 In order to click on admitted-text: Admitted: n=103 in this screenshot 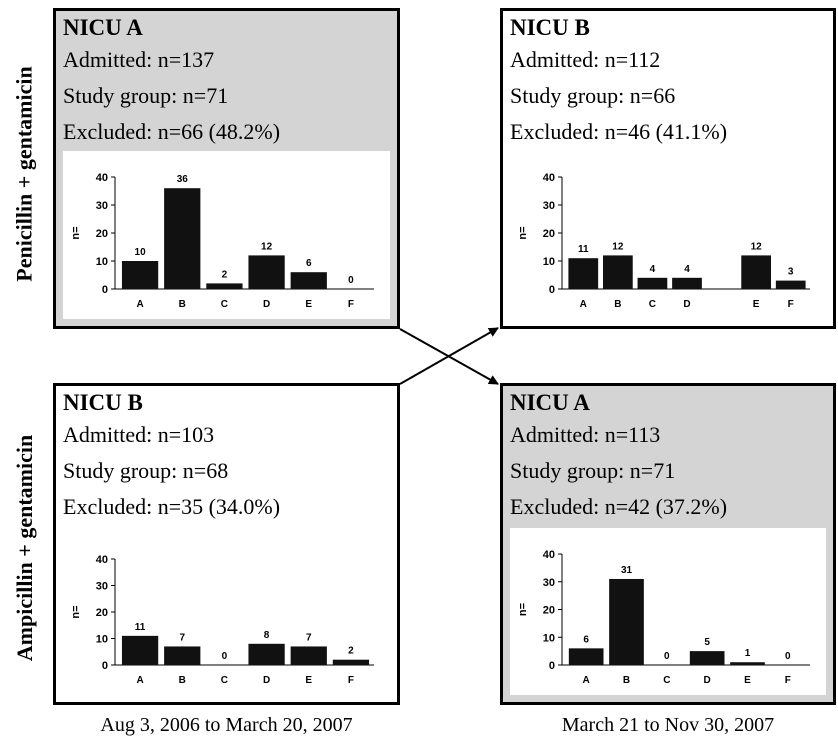, I will do `click(139, 434)`.